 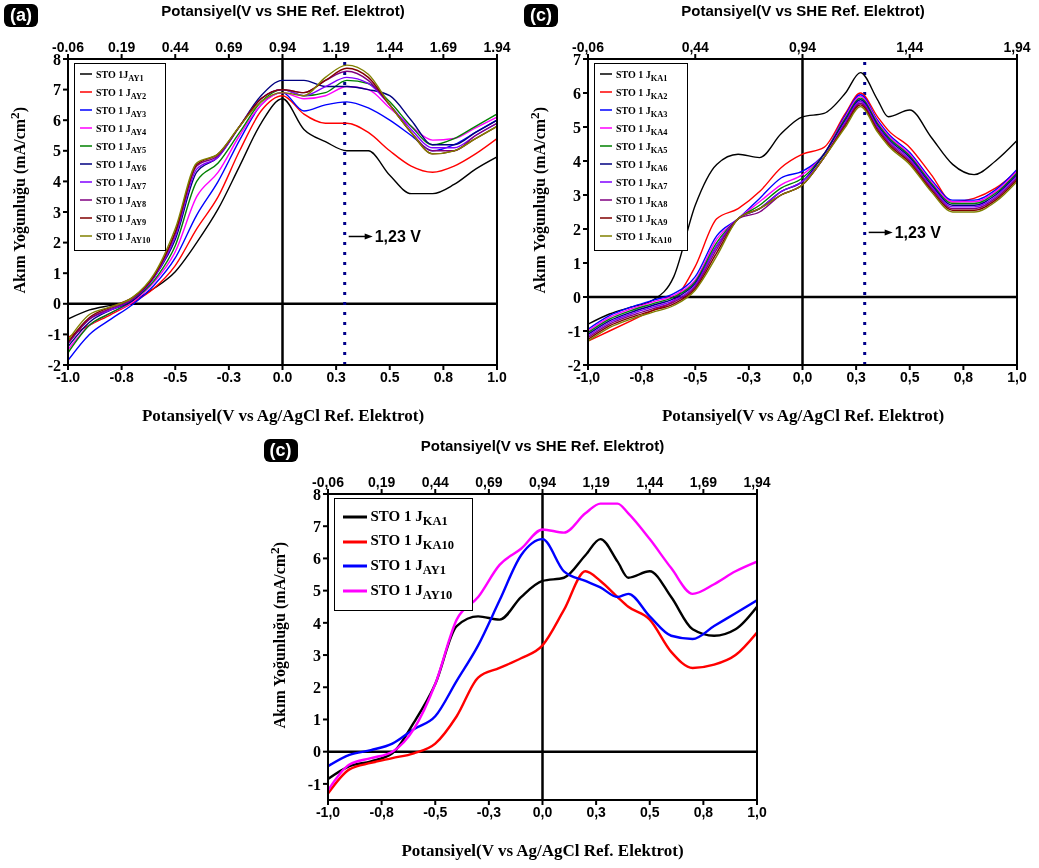 What do you see at coordinates (596, 482) in the screenshot?
I see `x2-tick-label: 1,19` at bounding box center [596, 482].